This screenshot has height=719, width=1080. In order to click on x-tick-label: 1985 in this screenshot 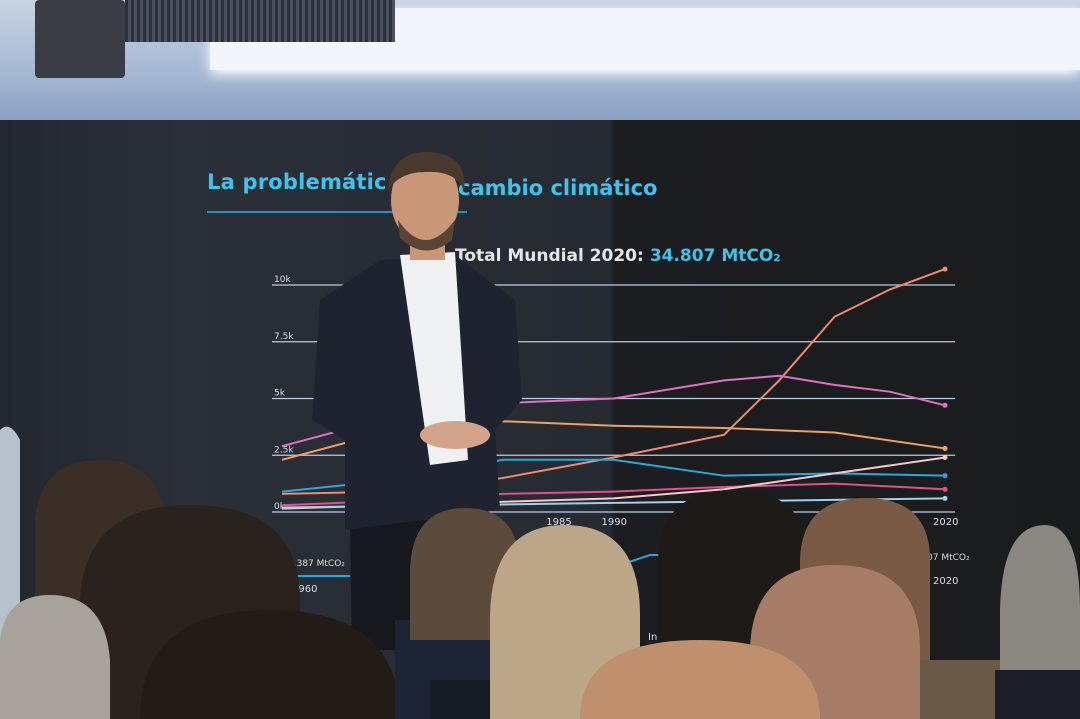, I will do `click(558, 522)`.